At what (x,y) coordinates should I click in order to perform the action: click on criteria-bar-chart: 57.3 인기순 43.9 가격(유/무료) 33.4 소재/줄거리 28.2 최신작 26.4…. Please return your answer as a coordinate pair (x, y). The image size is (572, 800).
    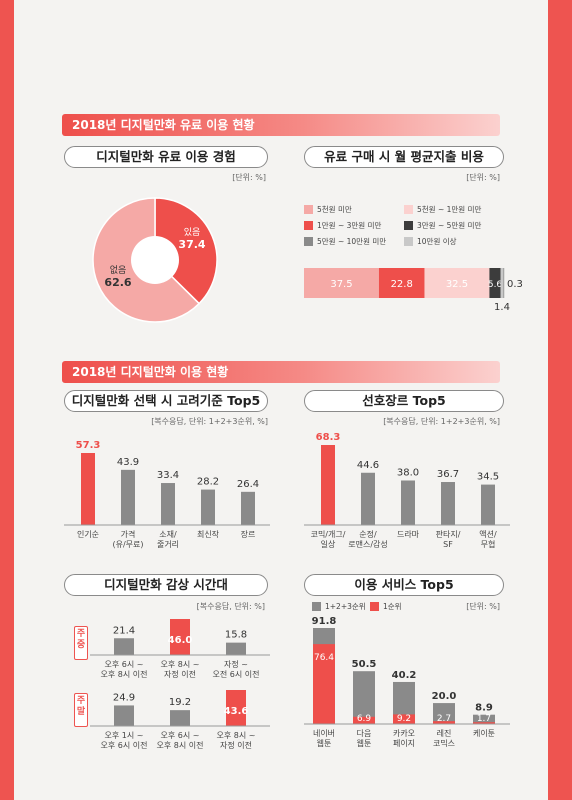
    Looking at the image, I should click on (167, 494).